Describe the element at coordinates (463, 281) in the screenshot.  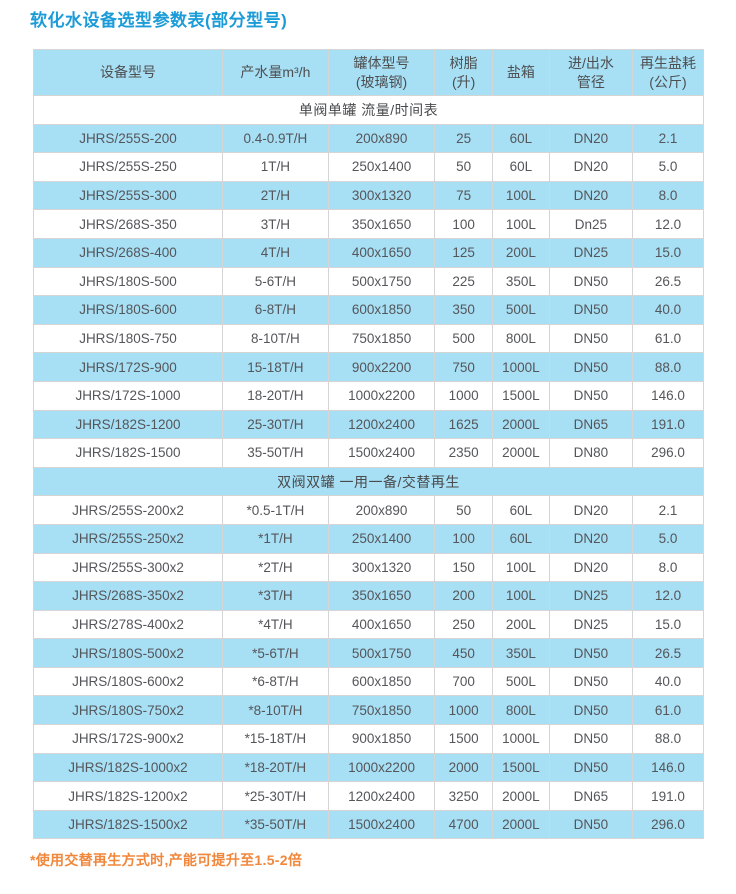
I see `table-cell: 225` at that location.